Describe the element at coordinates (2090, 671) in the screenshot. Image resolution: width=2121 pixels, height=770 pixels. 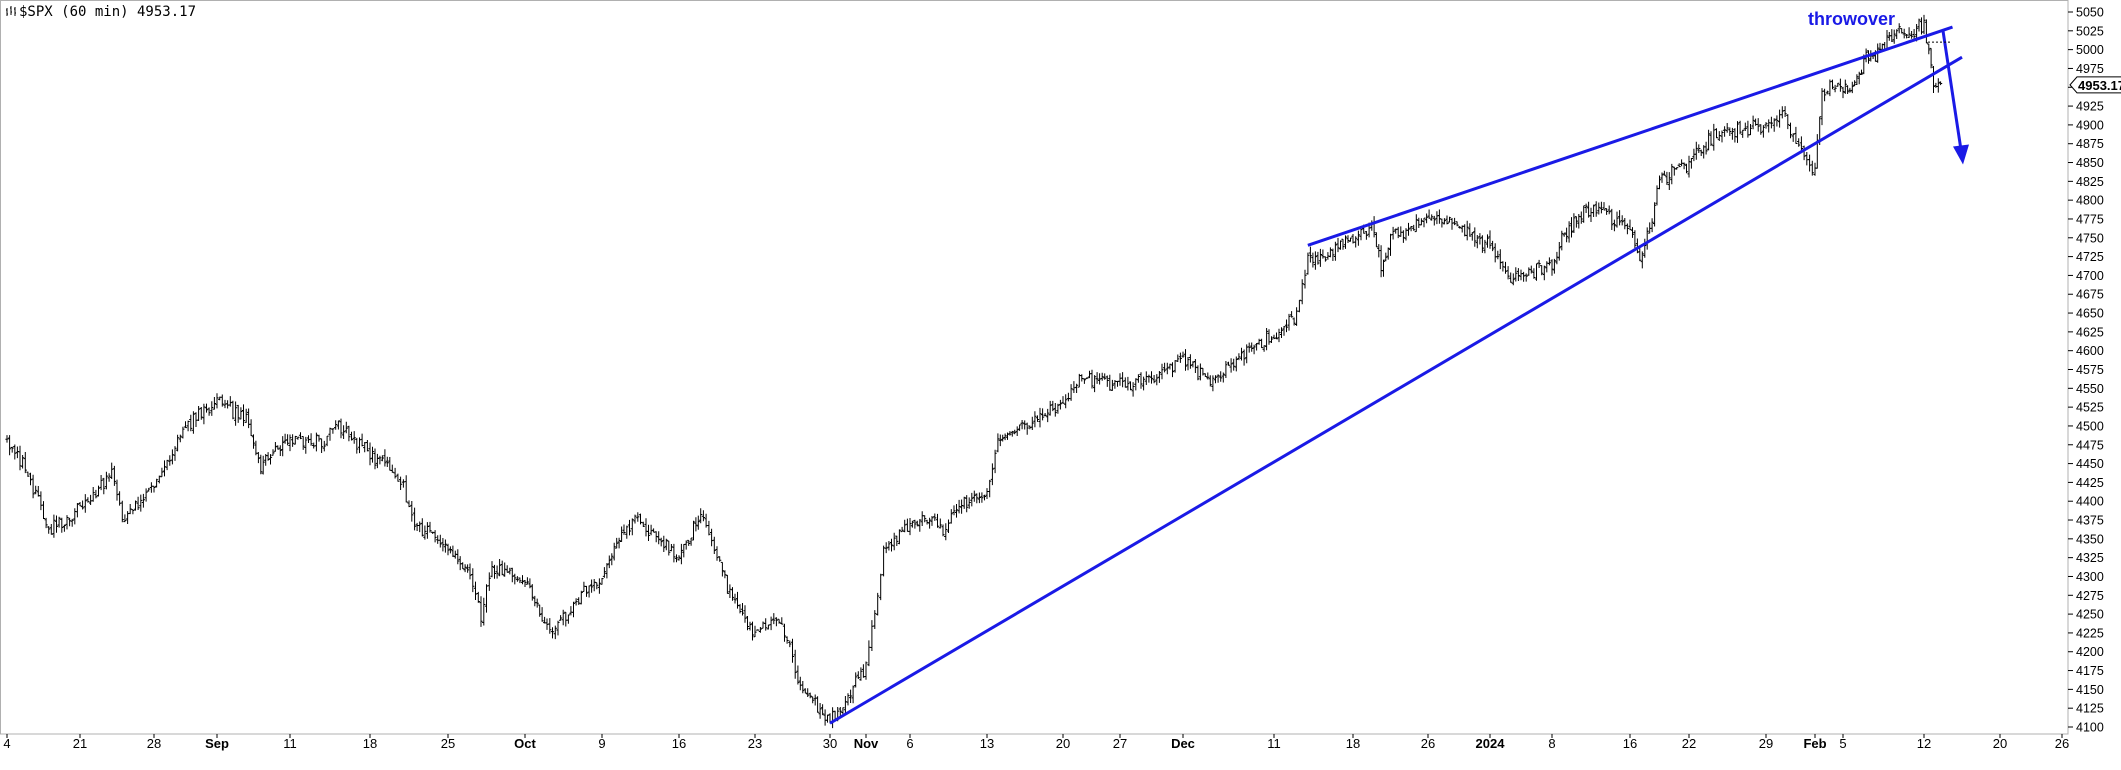
I see `y-tick-label: 4175` at that location.